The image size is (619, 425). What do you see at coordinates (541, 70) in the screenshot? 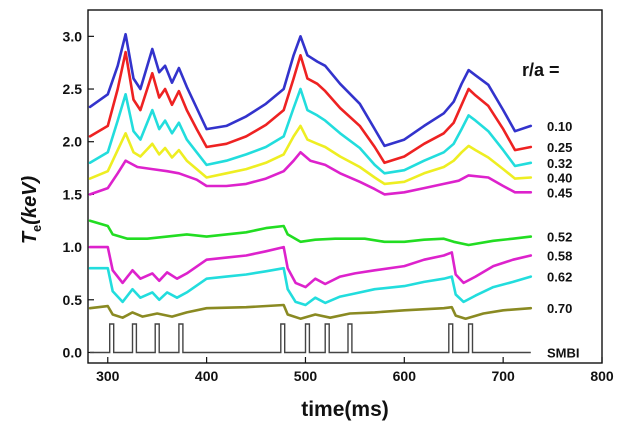
I see `legend-title: r/a =` at bounding box center [541, 70].